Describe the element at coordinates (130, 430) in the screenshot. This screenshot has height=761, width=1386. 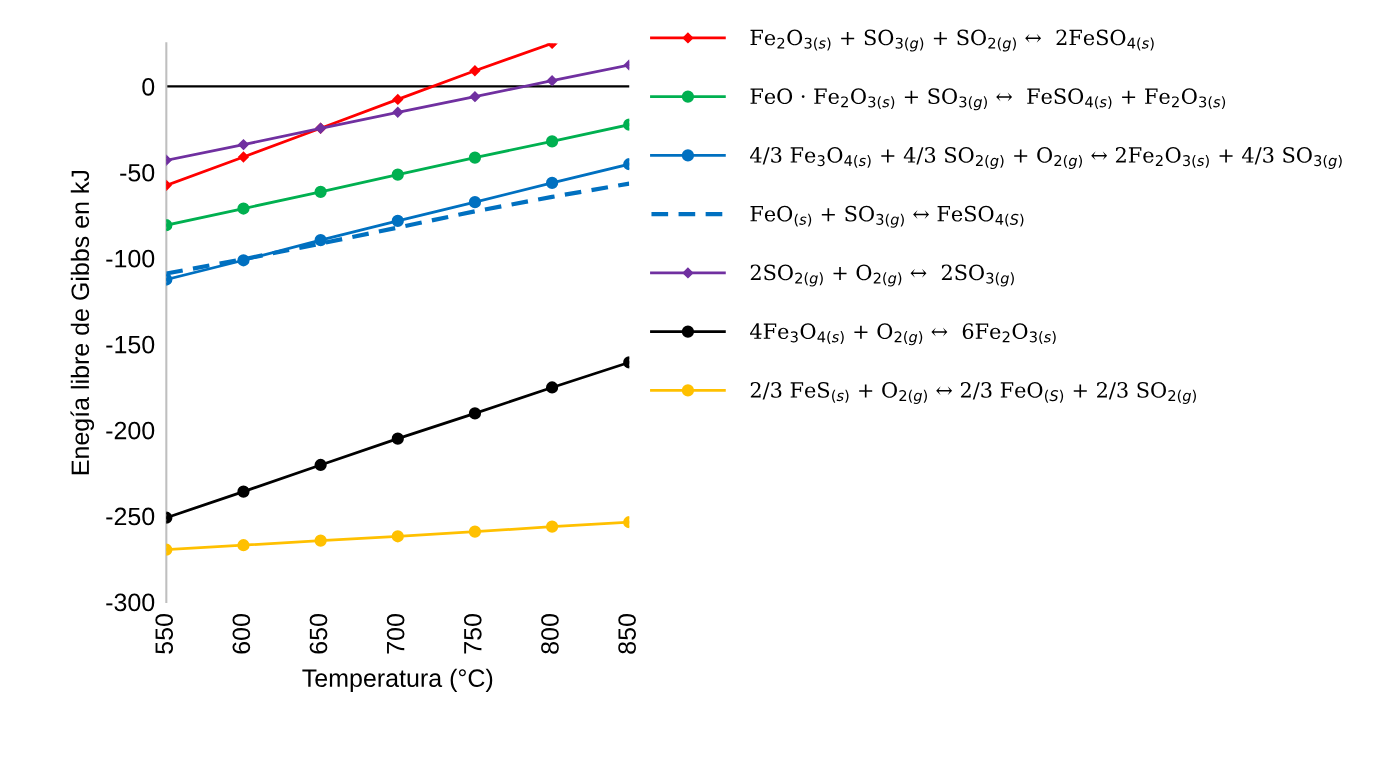
I see `y-tick-label: -200` at that location.